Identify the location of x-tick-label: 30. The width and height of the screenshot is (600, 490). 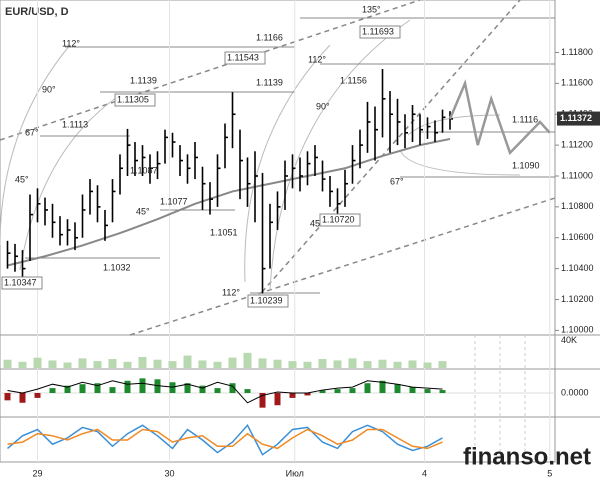
(169, 473).